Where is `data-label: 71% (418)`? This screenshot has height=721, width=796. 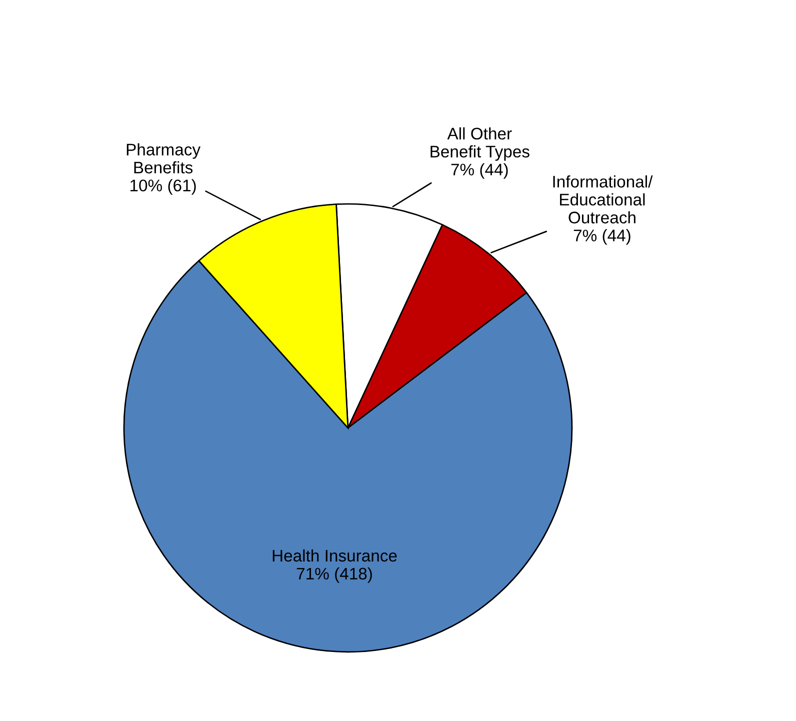 data-label: 71% (418) is located at coordinates (334, 575).